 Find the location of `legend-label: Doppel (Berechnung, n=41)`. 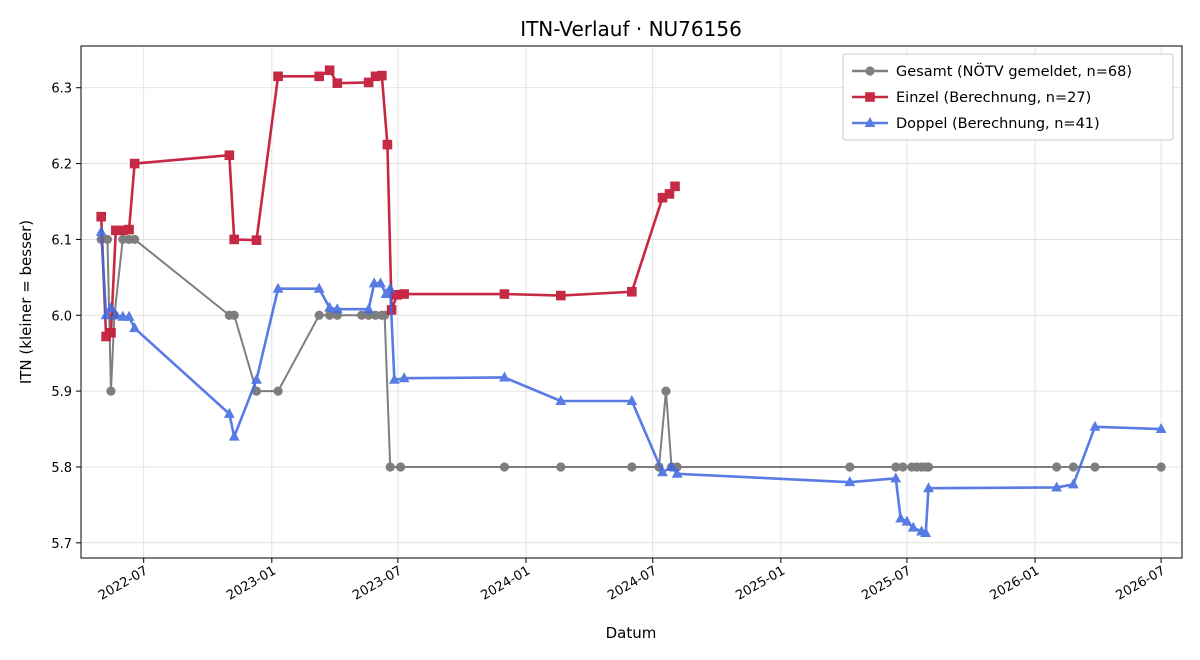

legend-label: Doppel (Berechnung, n=41) is located at coordinates (998, 124).